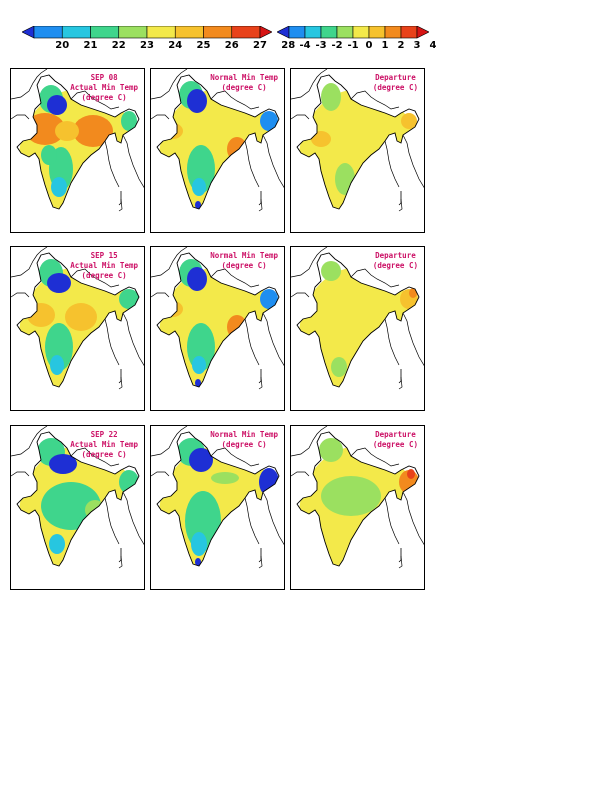  Describe the element at coordinates (158, 46) in the screenshot. I see `colorbar-absolute-labels: 20 21 22 23 24 25 26 27 28` at that location.